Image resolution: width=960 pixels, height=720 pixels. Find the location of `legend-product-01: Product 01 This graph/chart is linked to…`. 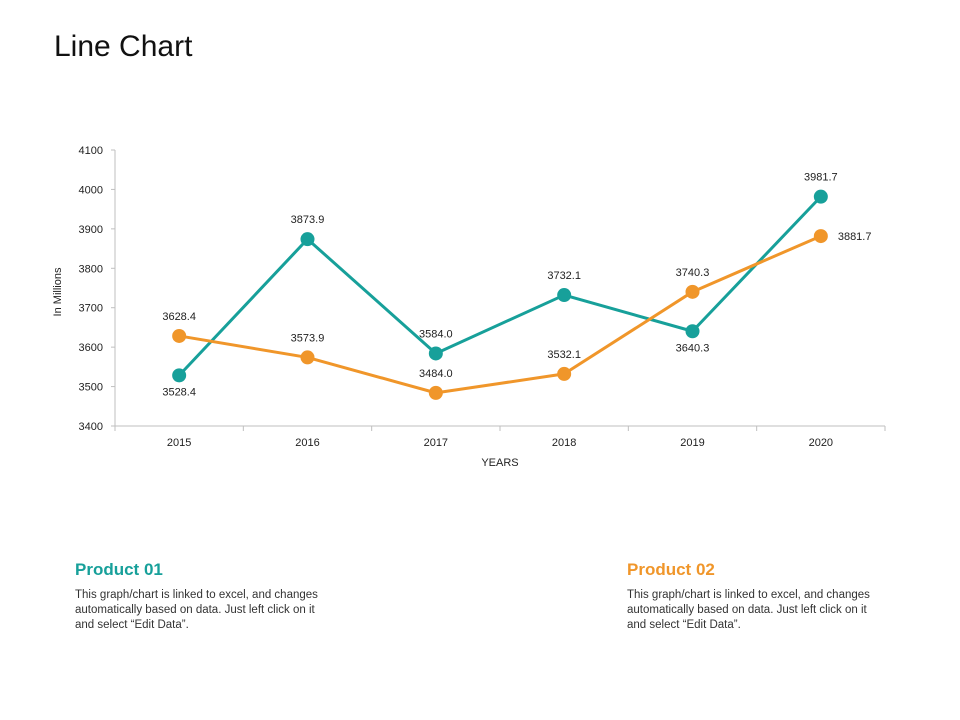

legend-product-01: Product 01 This graph/chart is linked to… is located at coordinates (205, 596).